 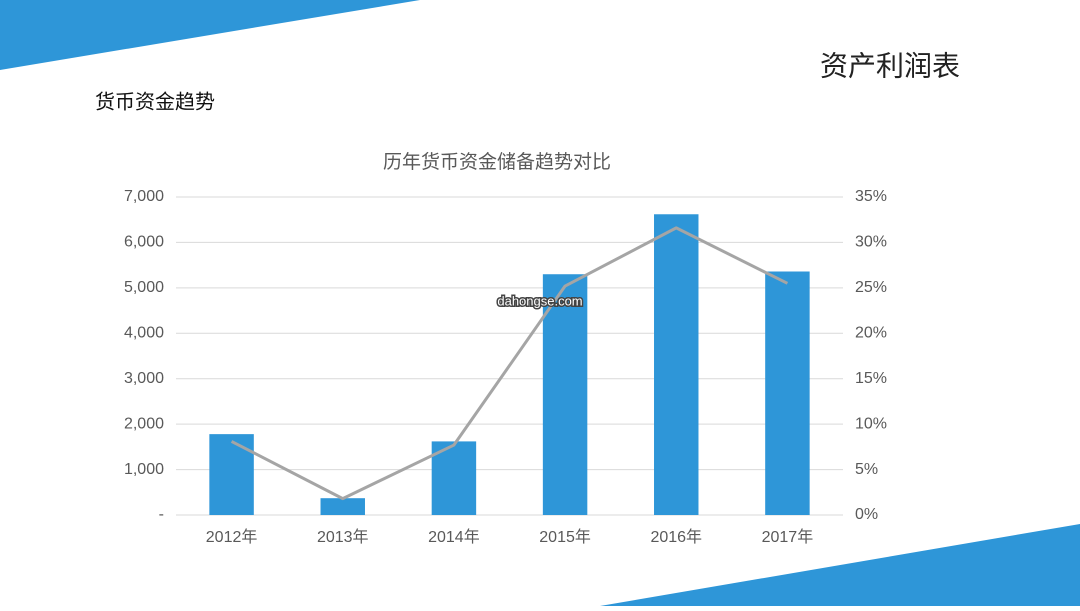 What do you see at coordinates (871, 242) in the screenshot?
I see `y2-tick-label: 30%` at bounding box center [871, 242].